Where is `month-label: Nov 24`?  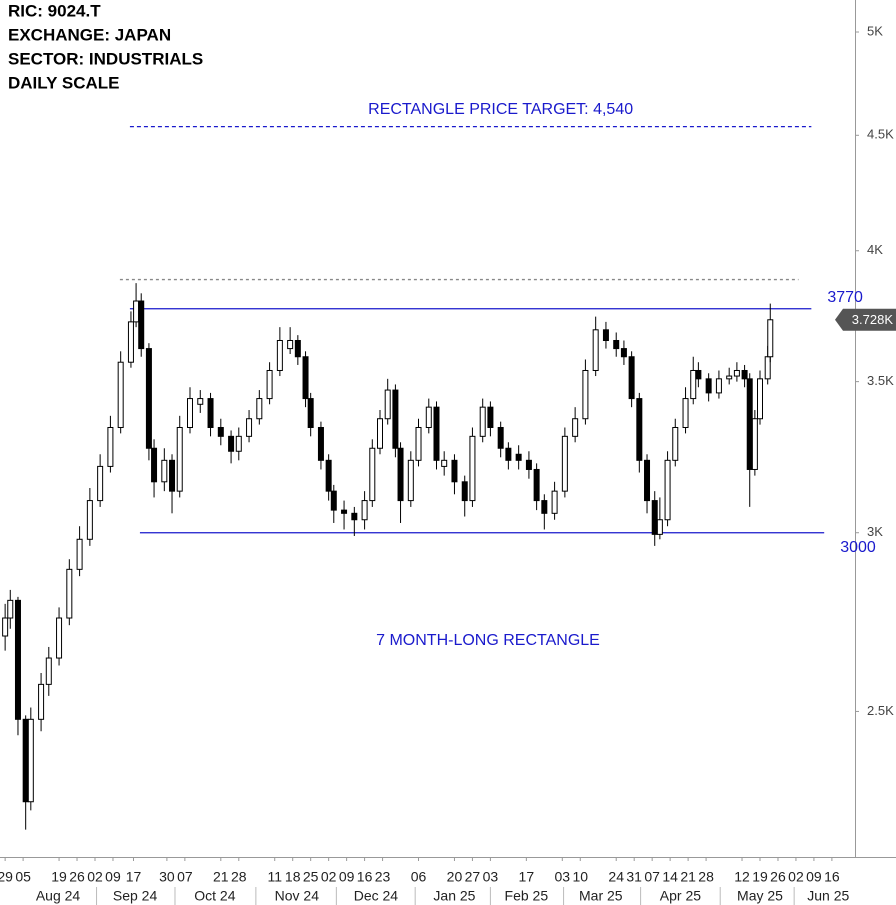
month-label: Nov 24 is located at coordinates (297, 896).